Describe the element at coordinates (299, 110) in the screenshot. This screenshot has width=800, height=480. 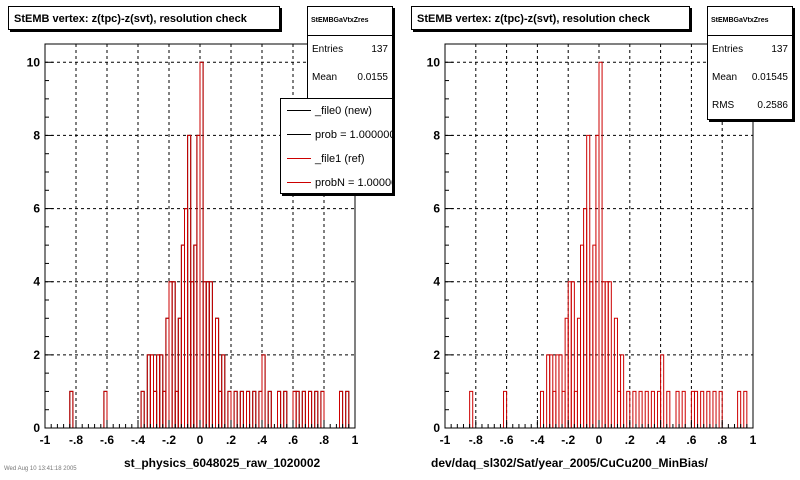
I see `legend-line-new` at that location.